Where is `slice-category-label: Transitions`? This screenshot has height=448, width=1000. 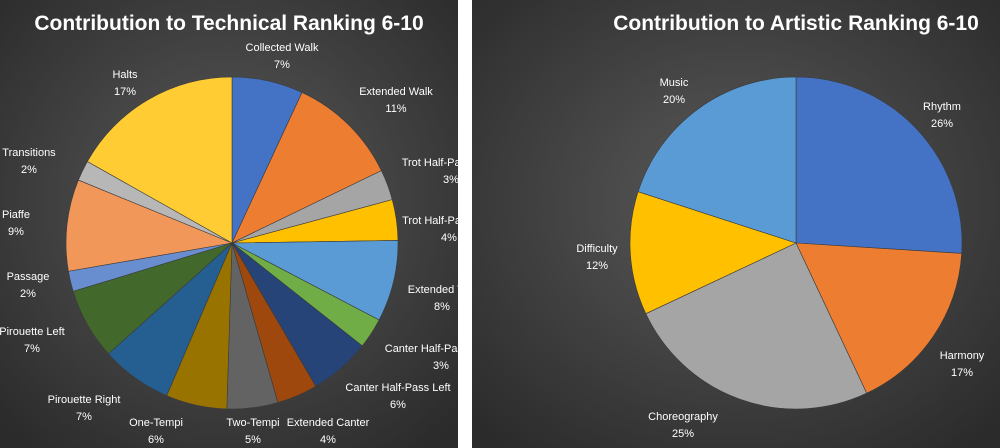 slice-category-label: Transitions is located at coordinates (29, 153).